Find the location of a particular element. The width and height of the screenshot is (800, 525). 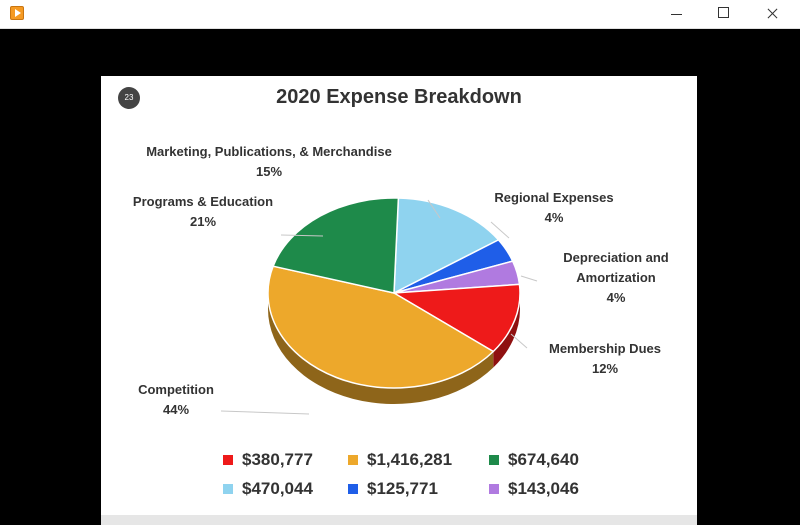

slice-label-marketing-publications-merchandise: Marketing, Publications, & Merchandise is located at coordinates (269, 151).